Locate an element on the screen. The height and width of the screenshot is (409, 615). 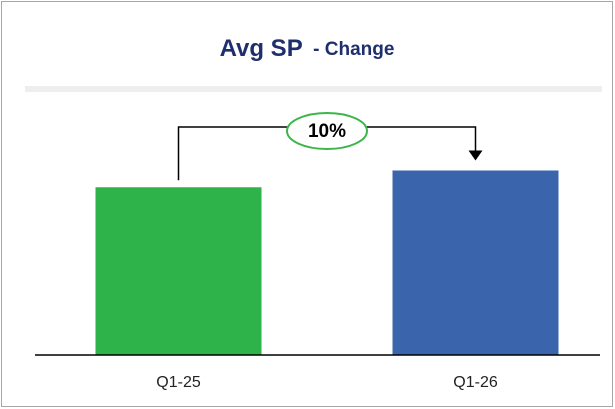
x-tick-label: Q1-25 is located at coordinates (178, 382).